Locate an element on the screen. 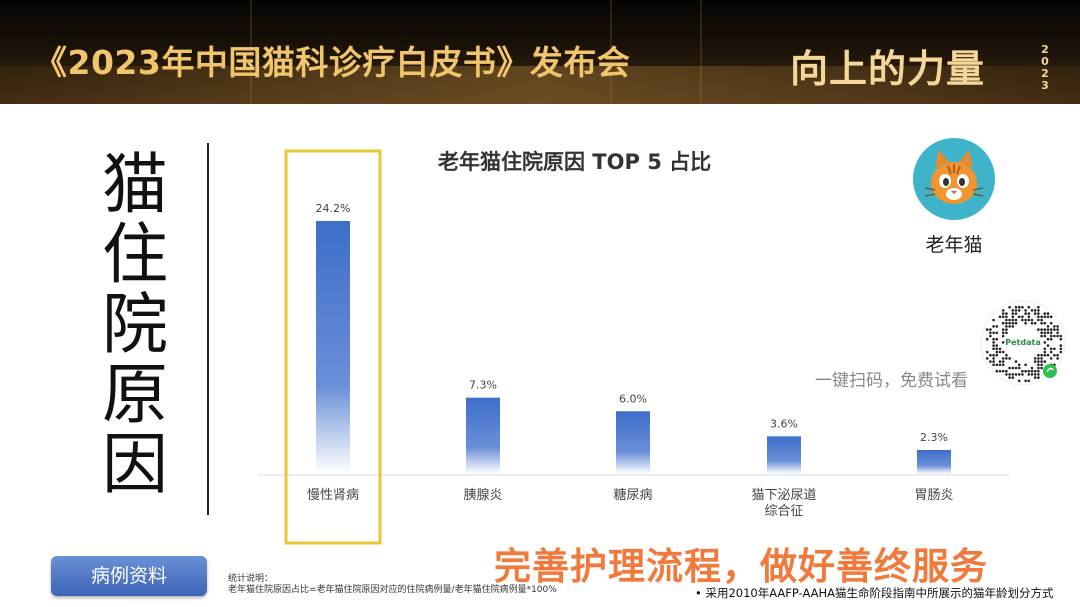 The height and width of the screenshot is (607, 1080). data-label: 7.3% is located at coordinates (483, 385).